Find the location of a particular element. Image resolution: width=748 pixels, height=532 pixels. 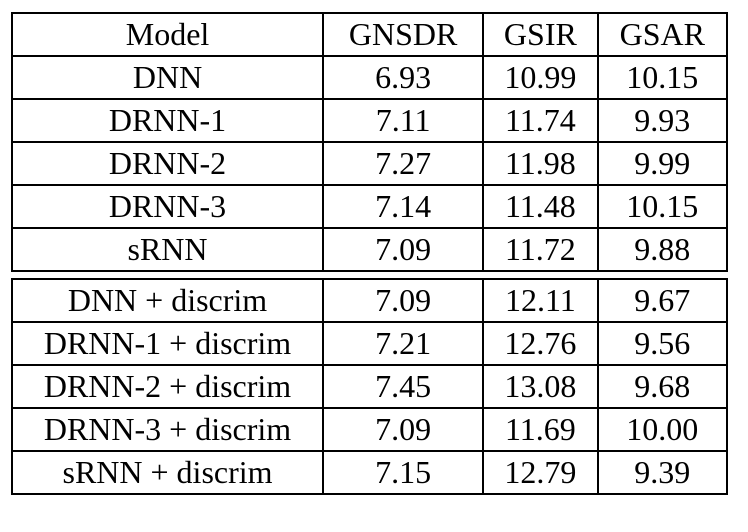

gsir-cell: 11.74 is located at coordinates (540, 120).